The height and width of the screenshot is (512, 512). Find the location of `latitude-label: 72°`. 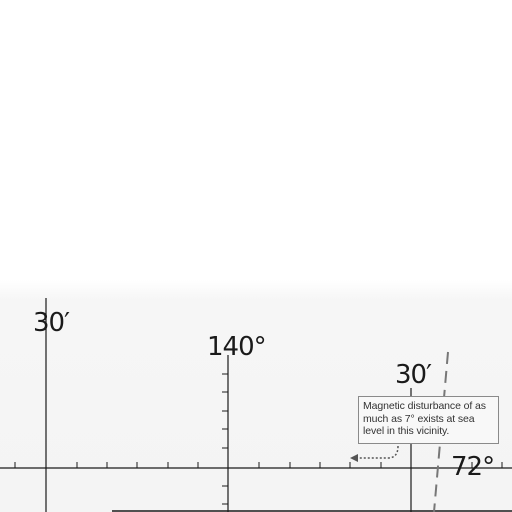

latitude-label: 72° is located at coordinates (473, 467).